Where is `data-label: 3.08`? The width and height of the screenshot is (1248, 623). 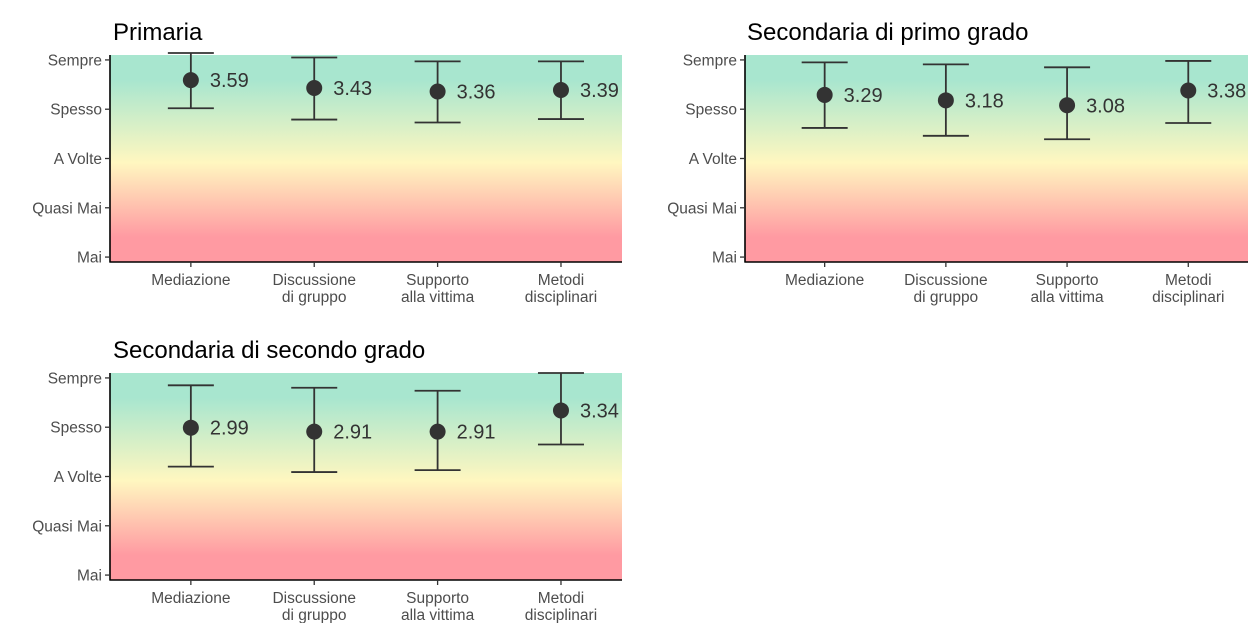 data-label: 3.08 is located at coordinates (1105, 106).